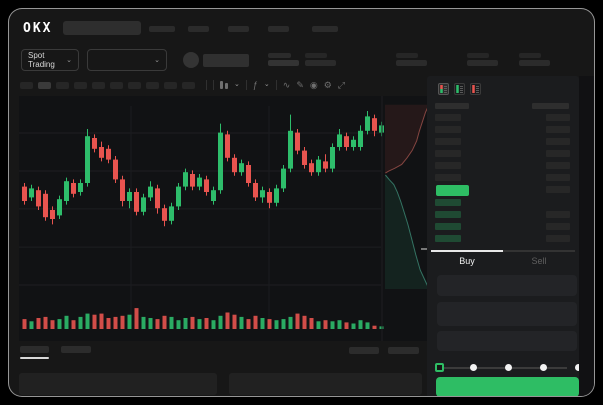 Image resolution: width=603 pixels, height=405 pixels. What do you see at coordinates (286, 84) in the screenshot?
I see `line-tools-icon: ∿` at bounding box center [286, 84].